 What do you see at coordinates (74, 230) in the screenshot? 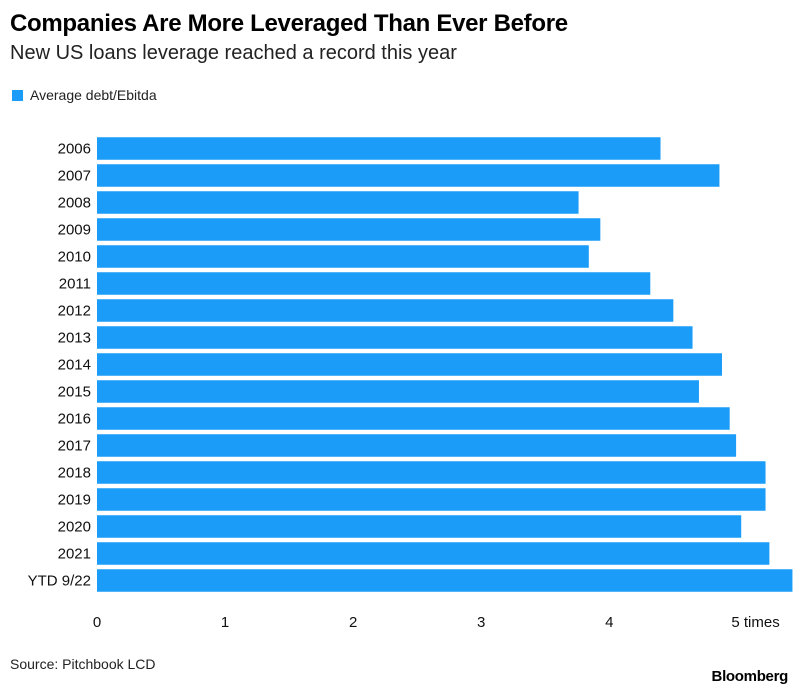
I see `category-label: 2009` at bounding box center [74, 230].